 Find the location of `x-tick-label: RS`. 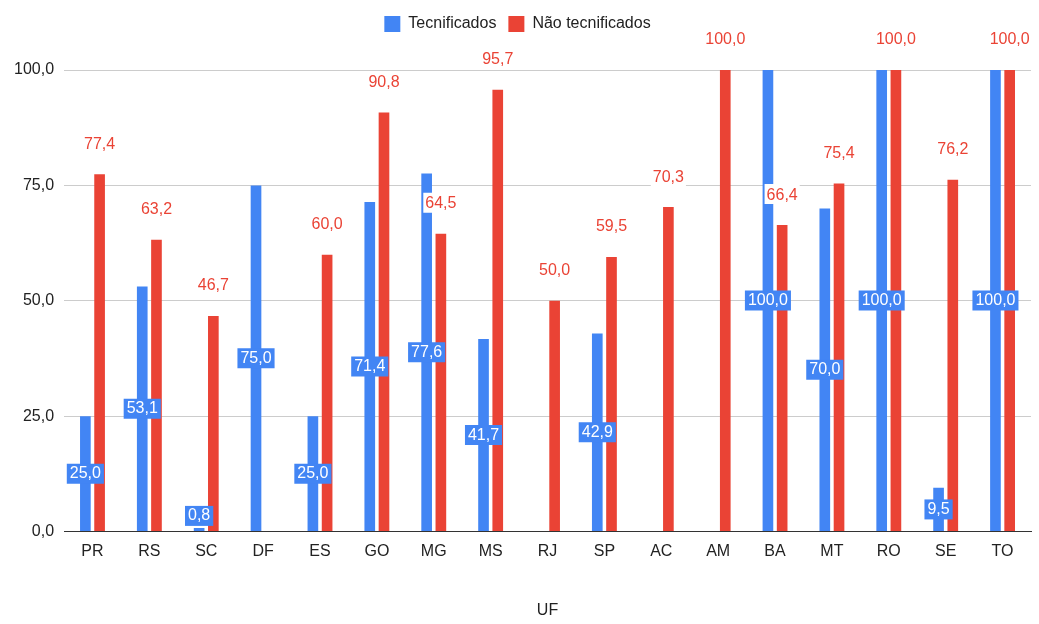

x-tick-label: RS is located at coordinates (149, 550).